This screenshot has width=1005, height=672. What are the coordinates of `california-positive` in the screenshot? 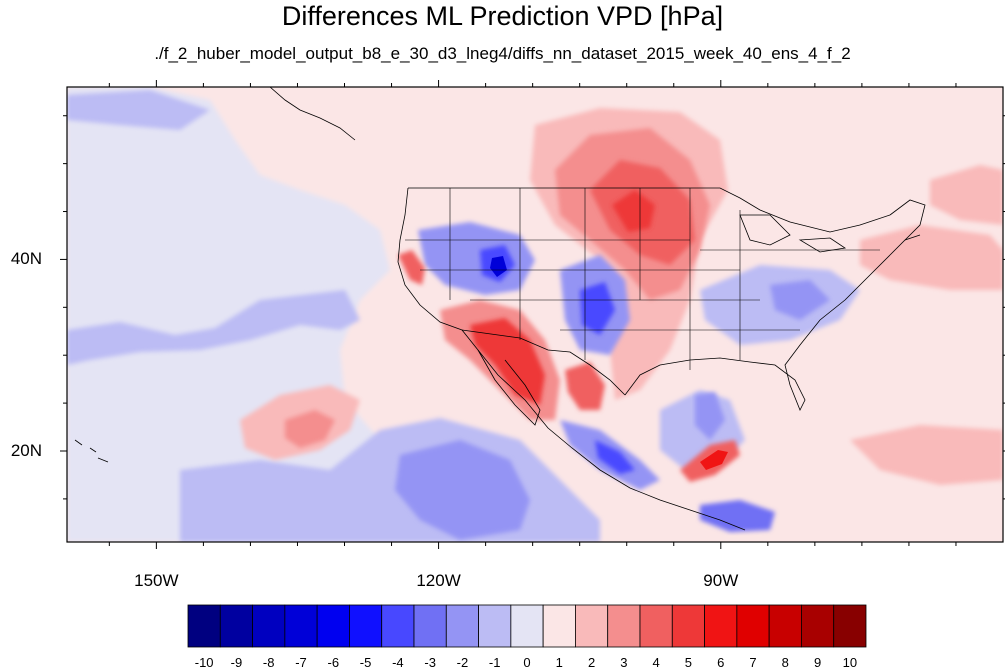 It's located at (411, 267).